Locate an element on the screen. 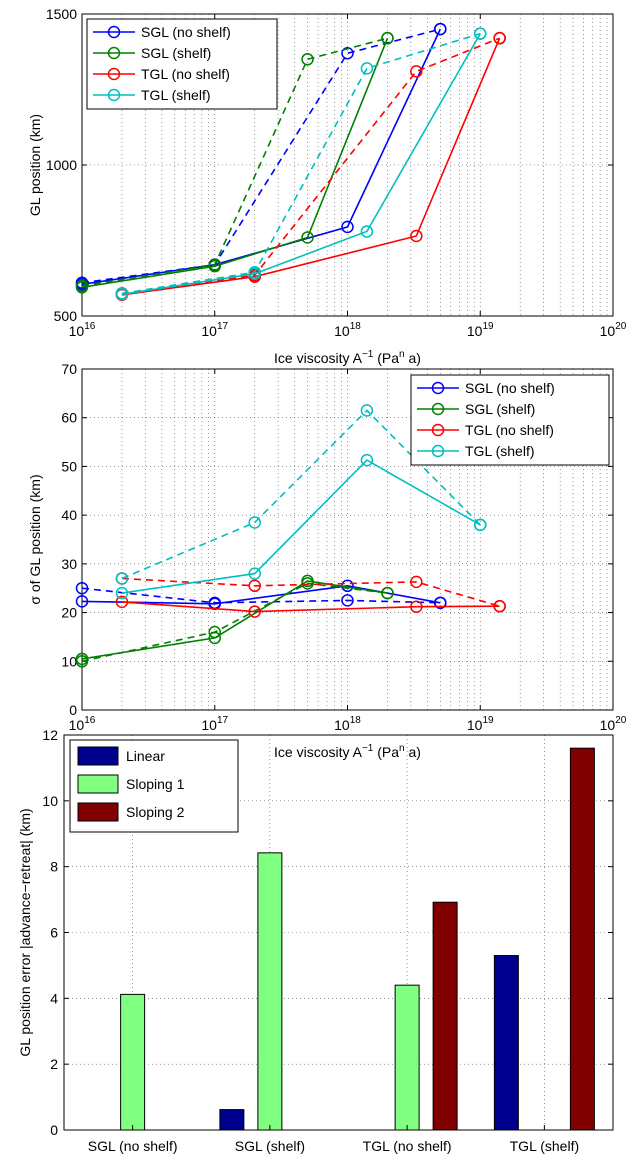 This screenshot has width=629, height=1156. y-tick-label: 12 is located at coordinates (50, 735).